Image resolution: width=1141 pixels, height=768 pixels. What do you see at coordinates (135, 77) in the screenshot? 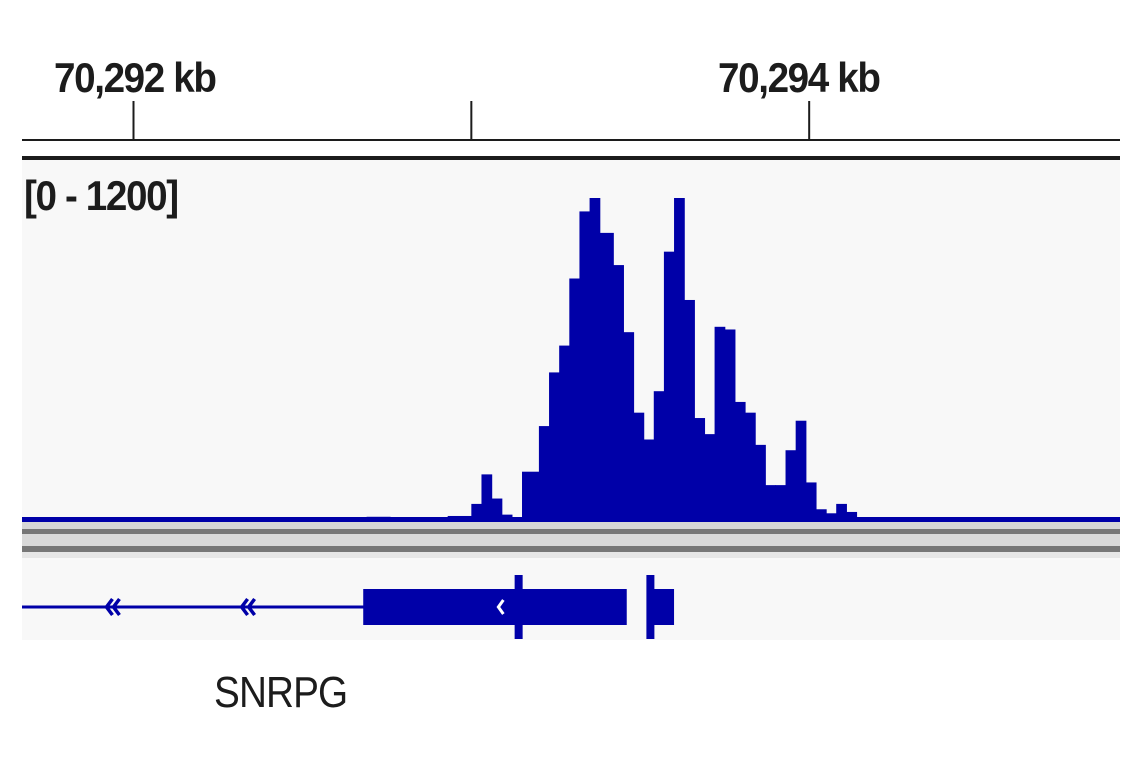
I see `ruler-label-left: 70,292 kb` at bounding box center [135, 77].